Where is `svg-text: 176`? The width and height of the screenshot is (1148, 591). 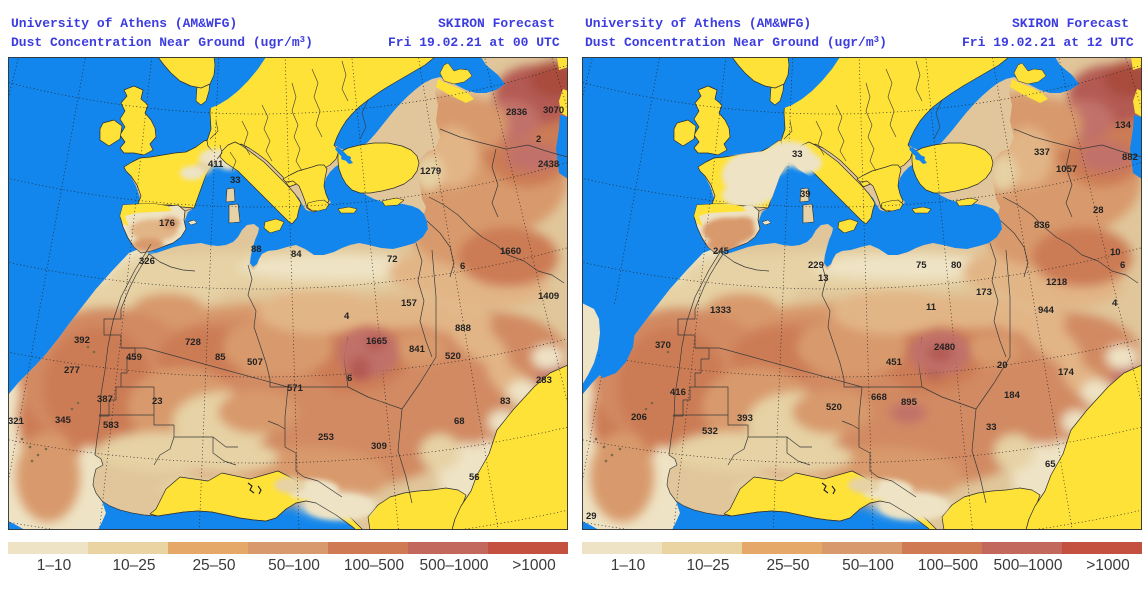 svg-text: 176 is located at coordinates (167, 223).